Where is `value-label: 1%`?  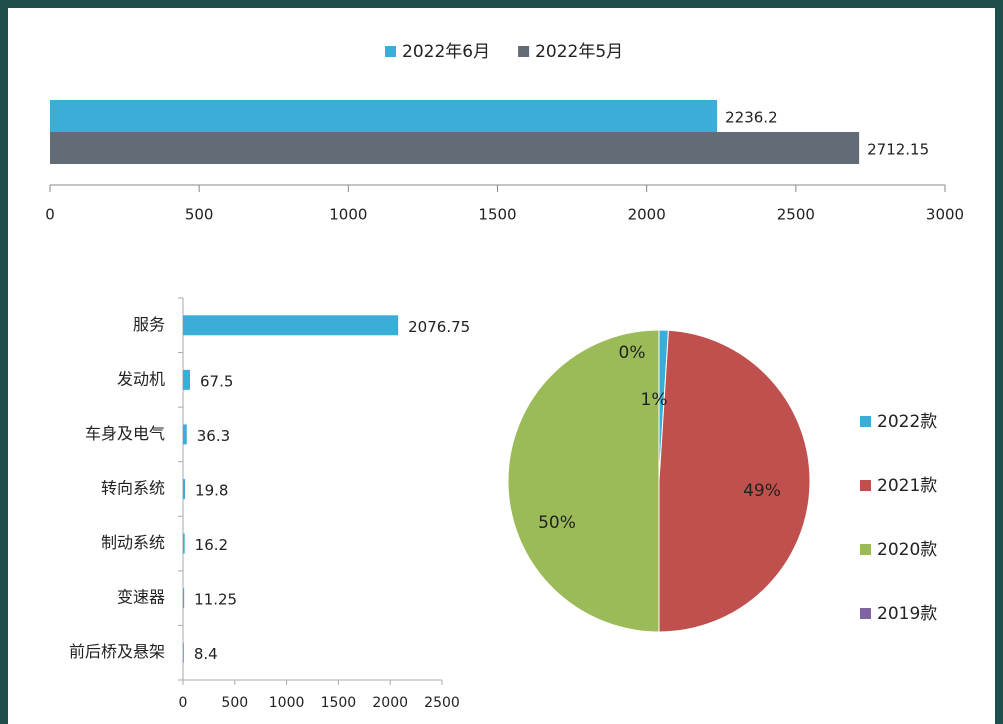 value-label: 1% is located at coordinates (654, 400).